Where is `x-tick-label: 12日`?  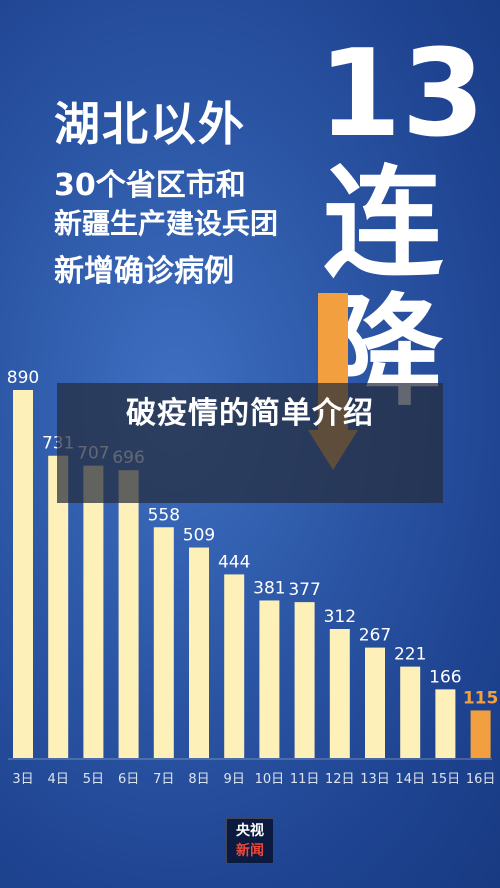
x-tick-label: 12日 is located at coordinates (340, 779).